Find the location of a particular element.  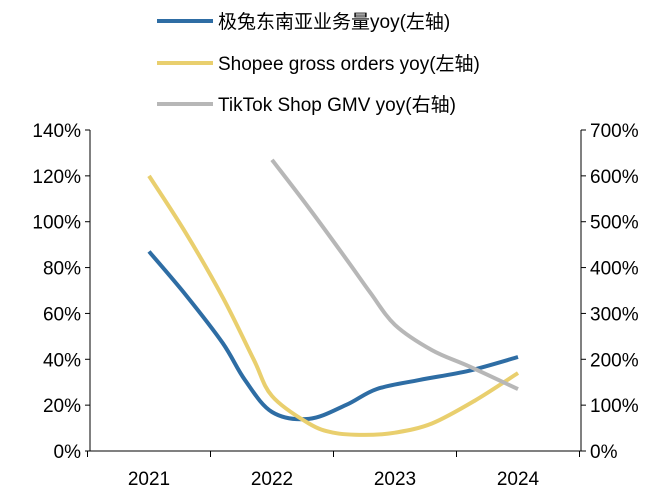

y-right-tick-label: 400% is located at coordinates (614, 269).